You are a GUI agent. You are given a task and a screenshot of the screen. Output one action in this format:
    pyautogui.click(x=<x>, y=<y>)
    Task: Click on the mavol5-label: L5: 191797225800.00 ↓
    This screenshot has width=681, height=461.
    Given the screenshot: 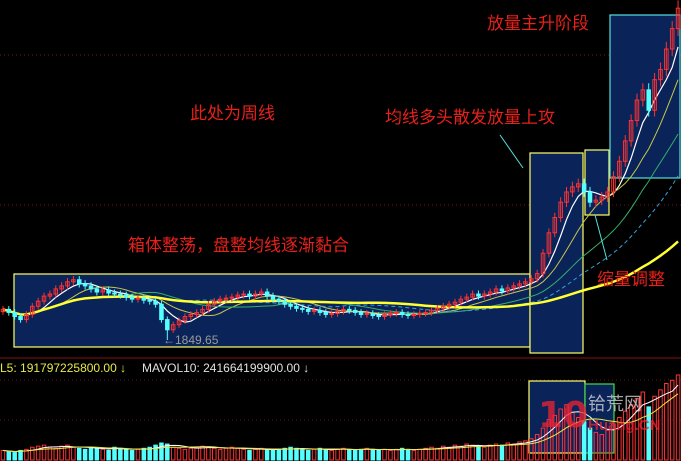 What is the action you would take?
    pyautogui.click(x=63, y=368)
    